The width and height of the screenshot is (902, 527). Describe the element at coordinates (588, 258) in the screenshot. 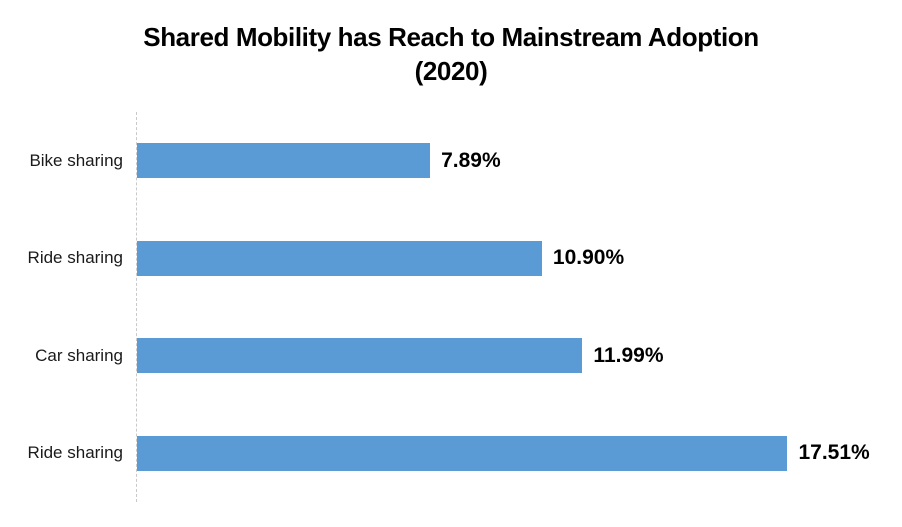

I see `value-label: 10.90%` at that location.